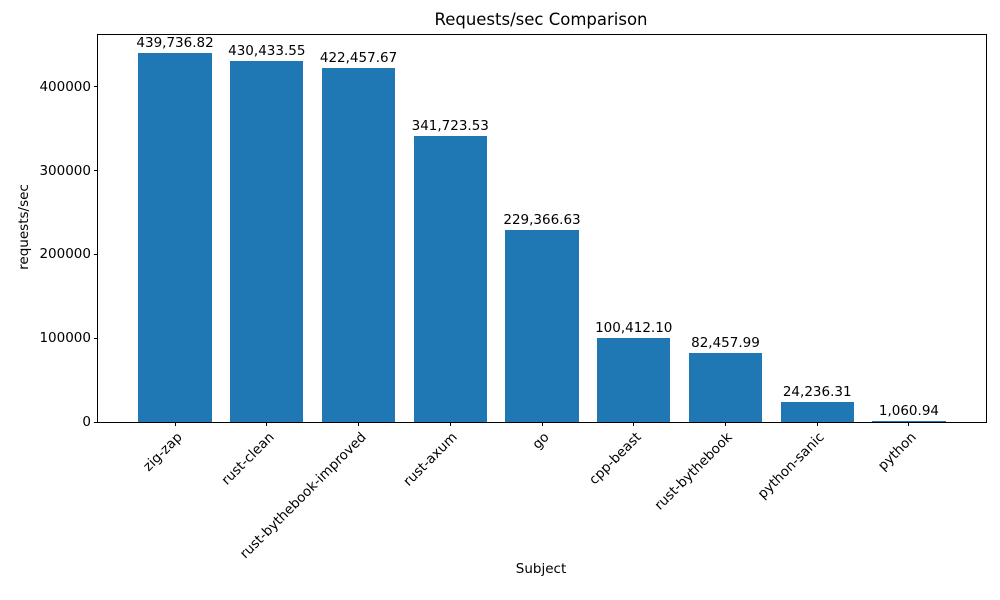 The width and height of the screenshot is (1000, 600). I want to click on bar-value-label: 341,723.53, so click(450, 125).